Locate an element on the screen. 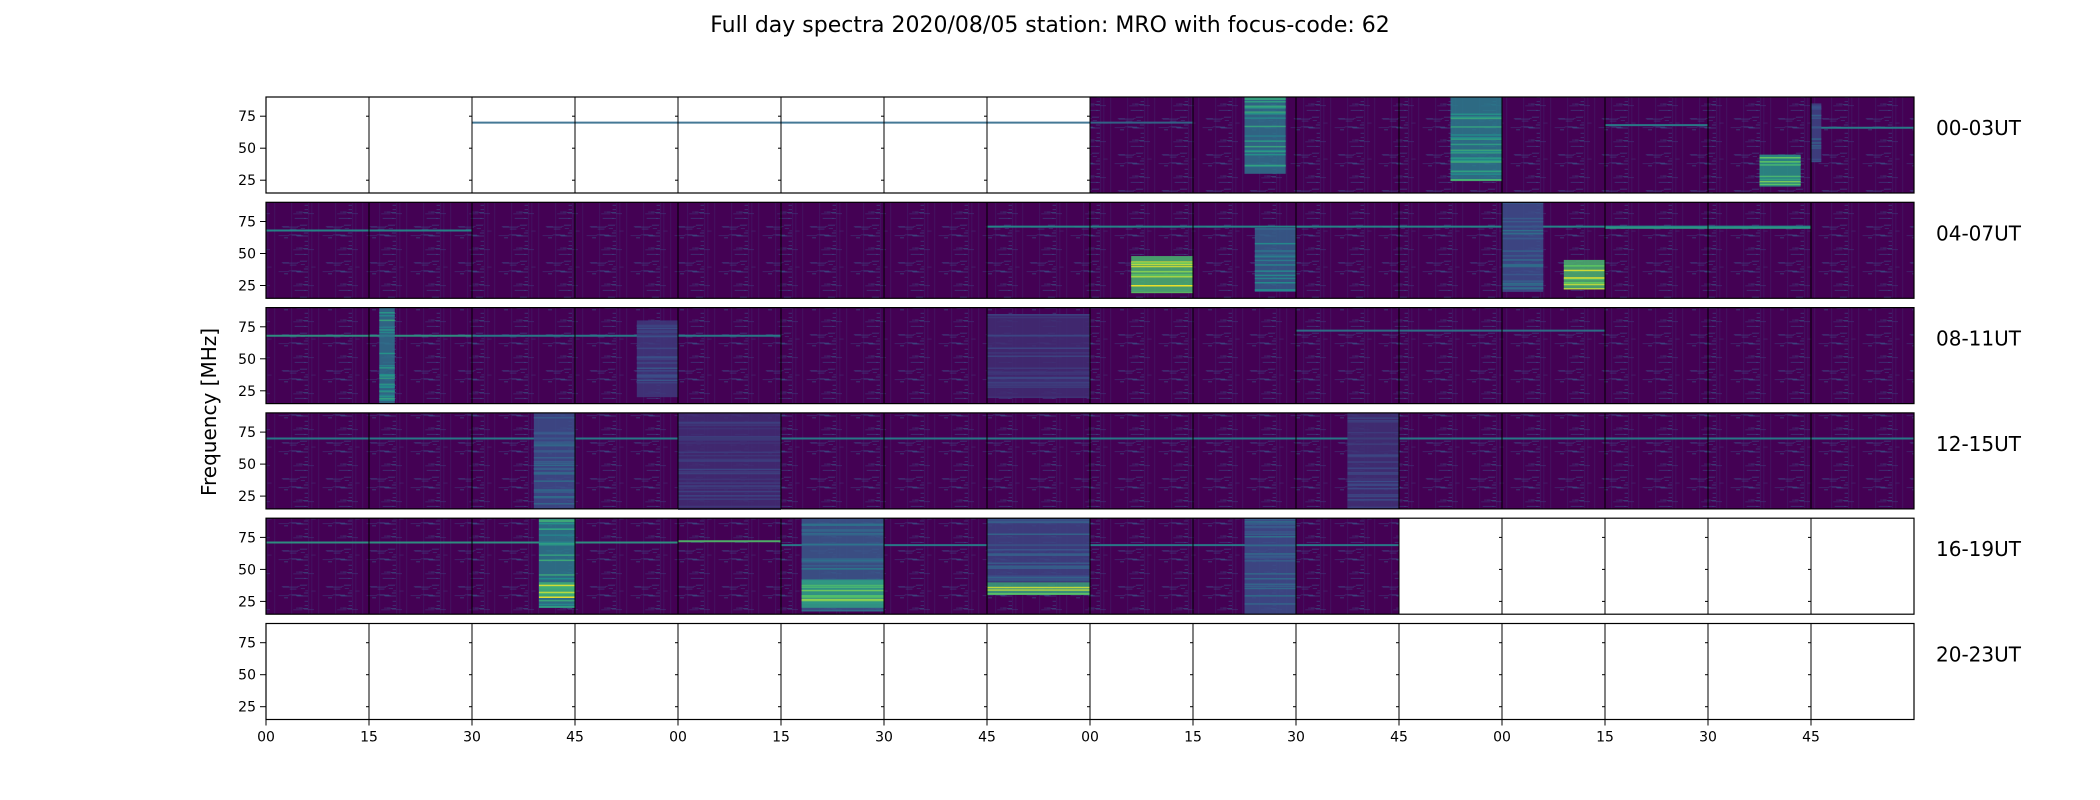 The height and width of the screenshot is (800, 2100). x-tick-label: 00 is located at coordinates (266, 738).